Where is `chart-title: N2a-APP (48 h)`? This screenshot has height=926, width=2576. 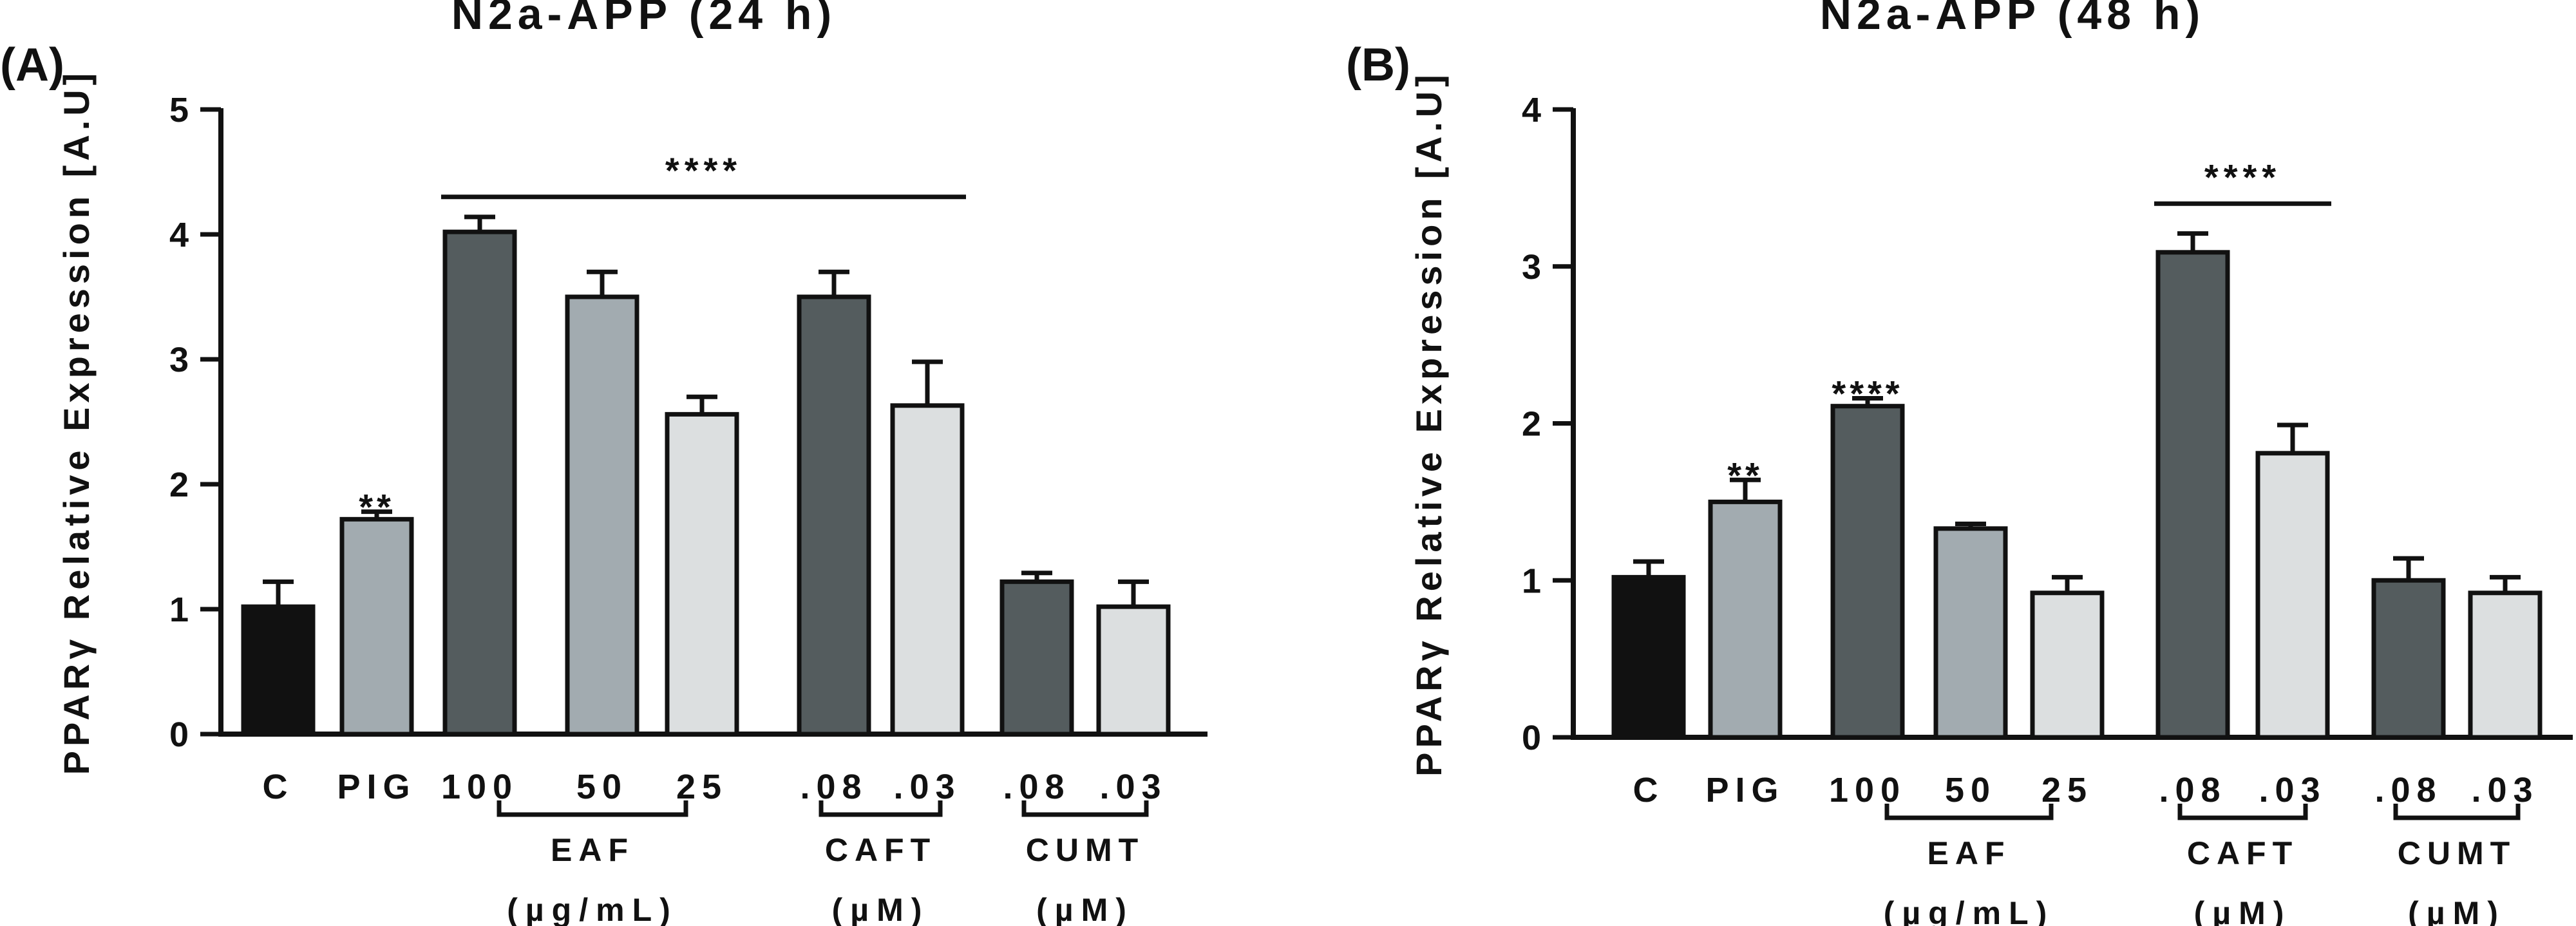 chart-title: N2a-APP (48 h) is located at coordinates (2012, 19).